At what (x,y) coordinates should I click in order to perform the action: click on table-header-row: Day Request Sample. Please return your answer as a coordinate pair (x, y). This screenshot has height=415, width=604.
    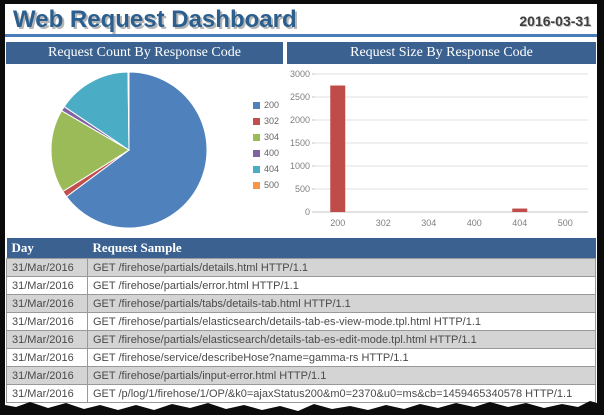
    Looking at the image, I should click on (301, 248).